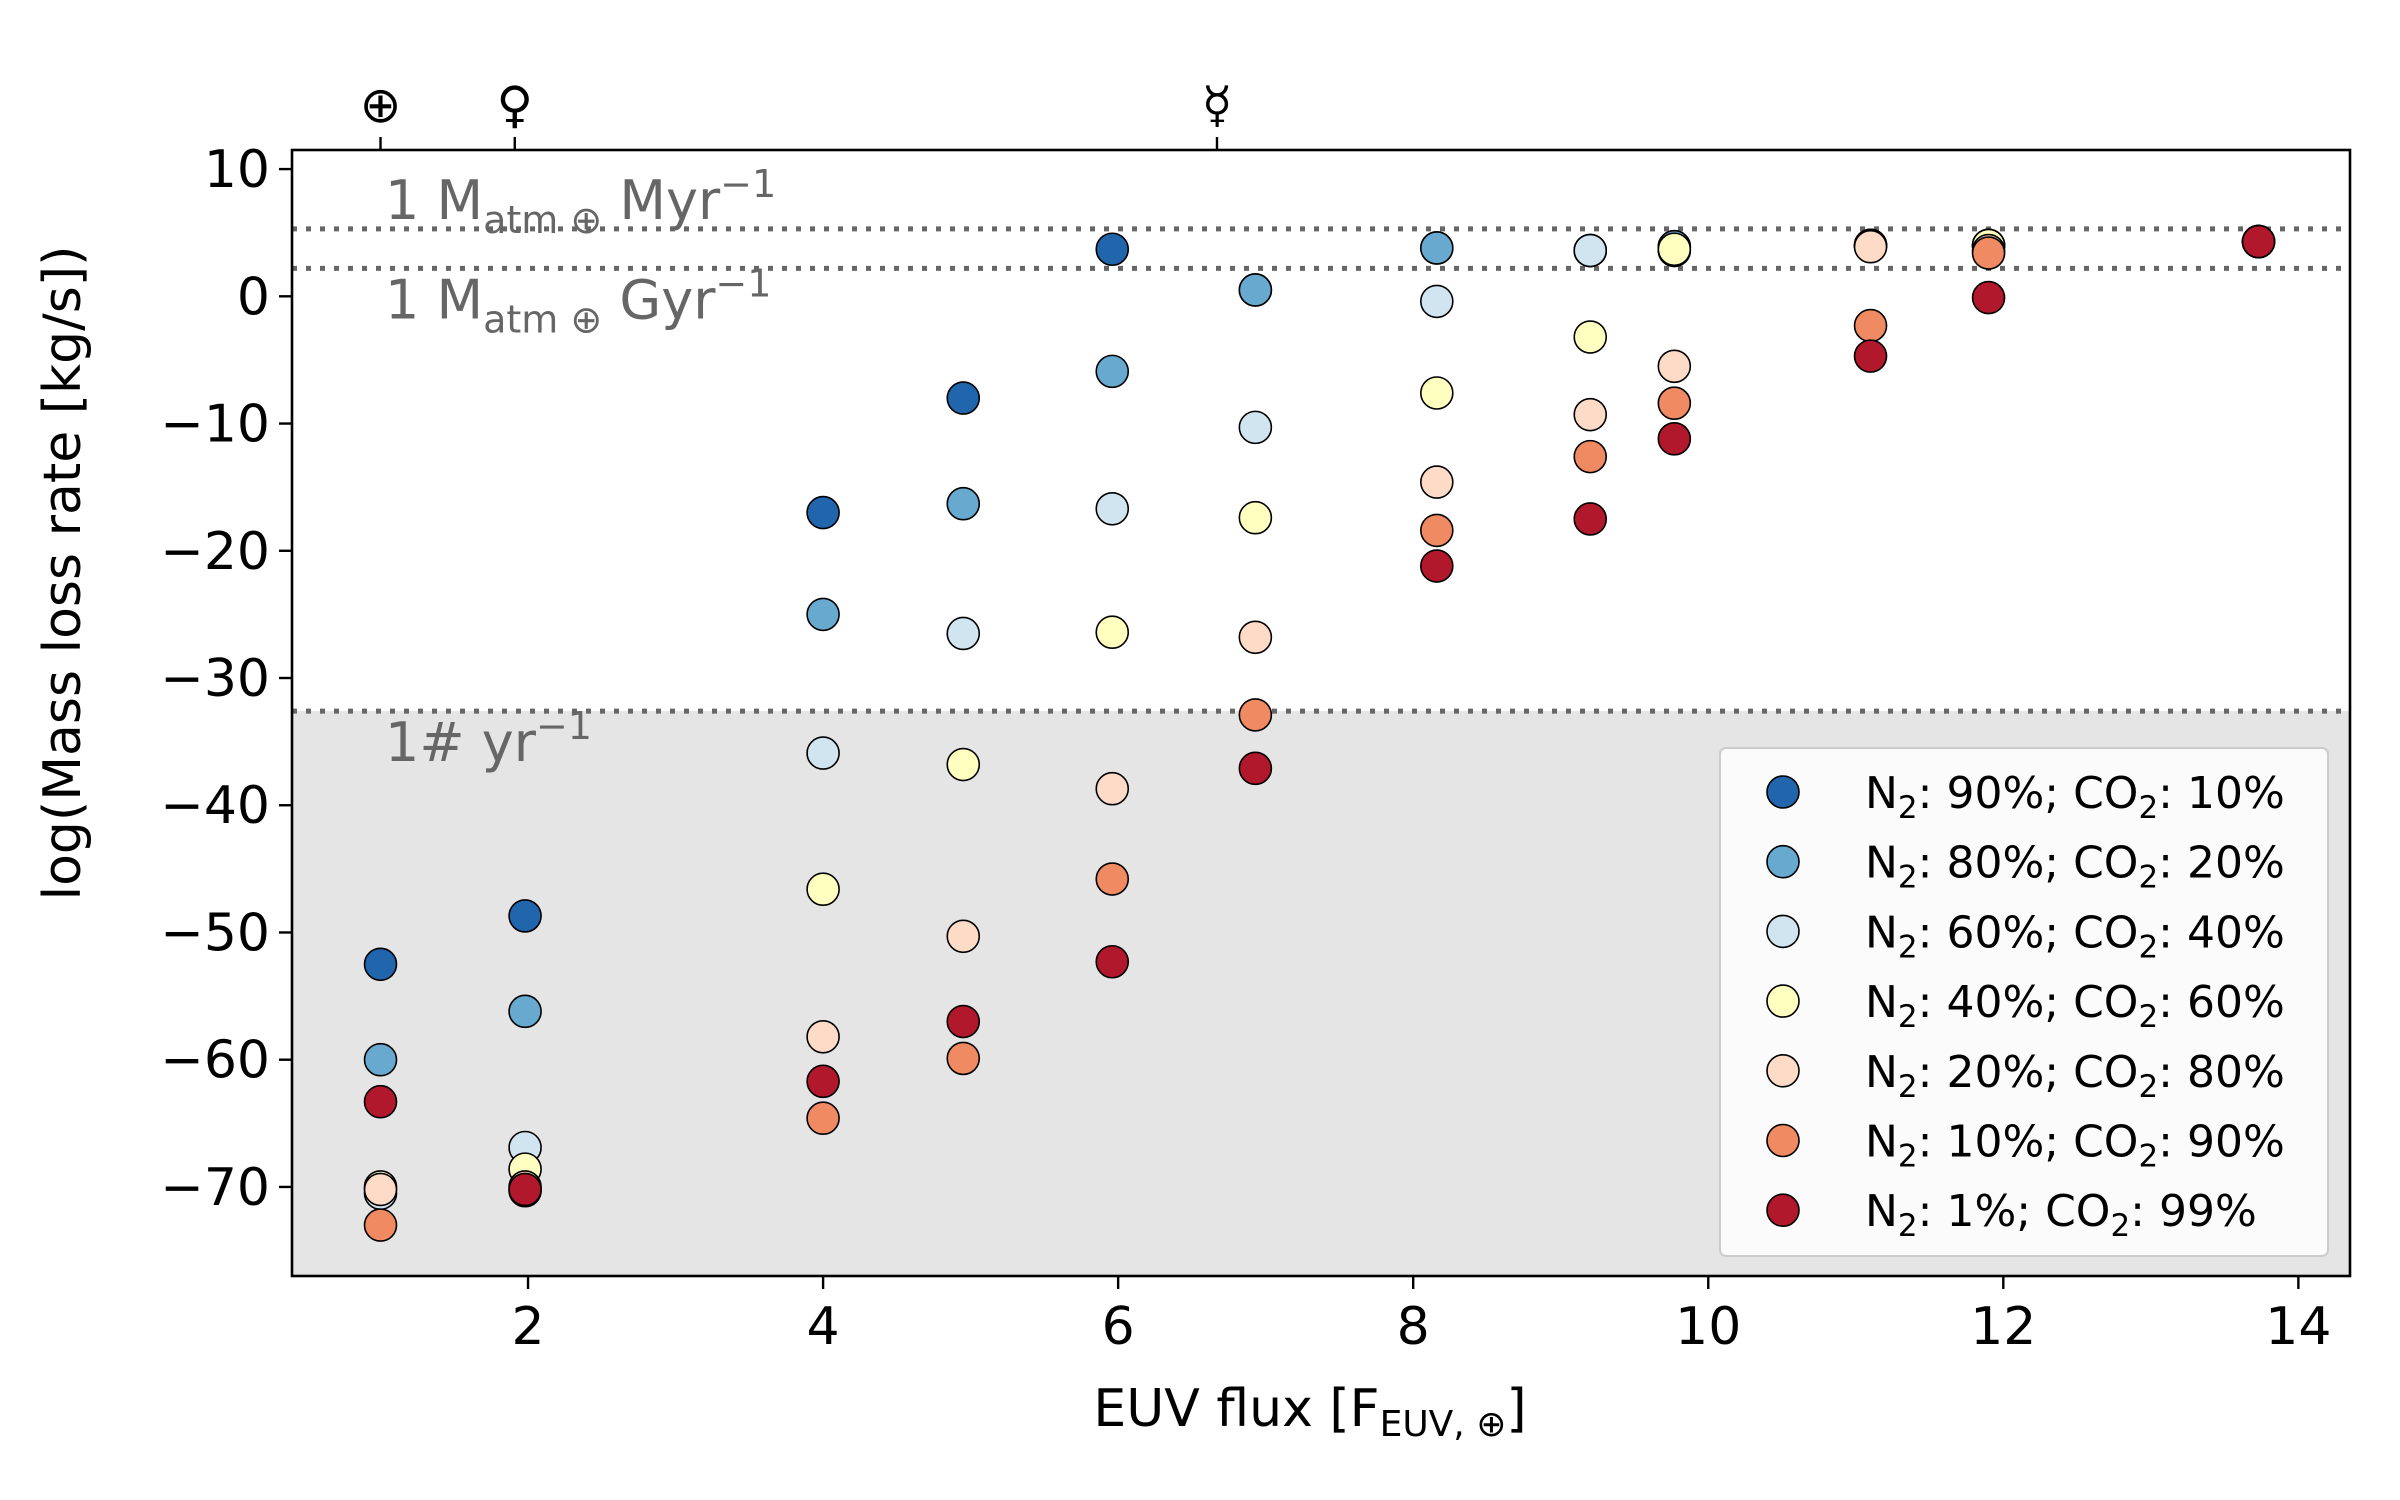  Describe the element at coordinates (215, 806) in the screenshot. I see `y-tick-label: −40` at that location.